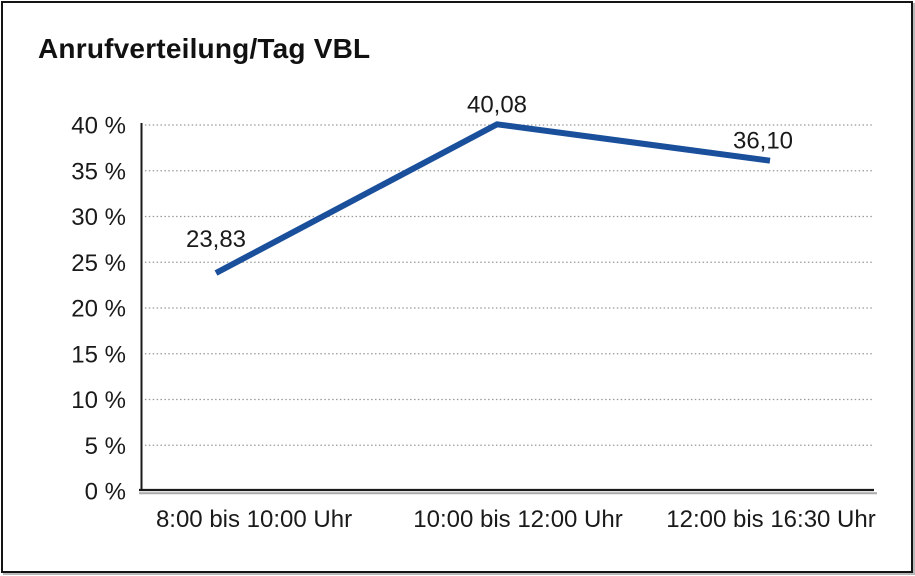  What do you see at coordinates (763, 141) in the screenshot?
I see `data-point-label: 36,10` at bounding box center [763, 141].